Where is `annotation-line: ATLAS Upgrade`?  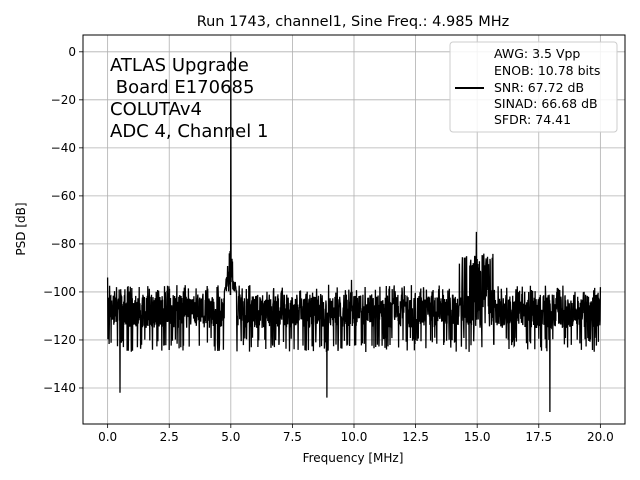
annotation-line: ATLAS Upgrade is located at coordinates (179, 65).